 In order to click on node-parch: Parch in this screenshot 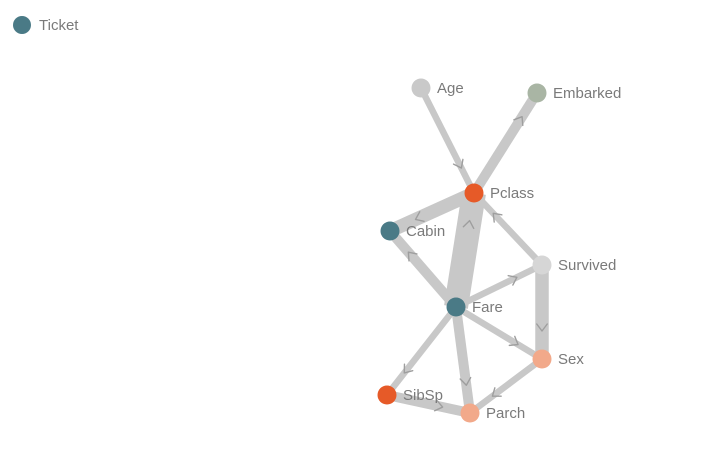, I will do `click(493, 413)`.